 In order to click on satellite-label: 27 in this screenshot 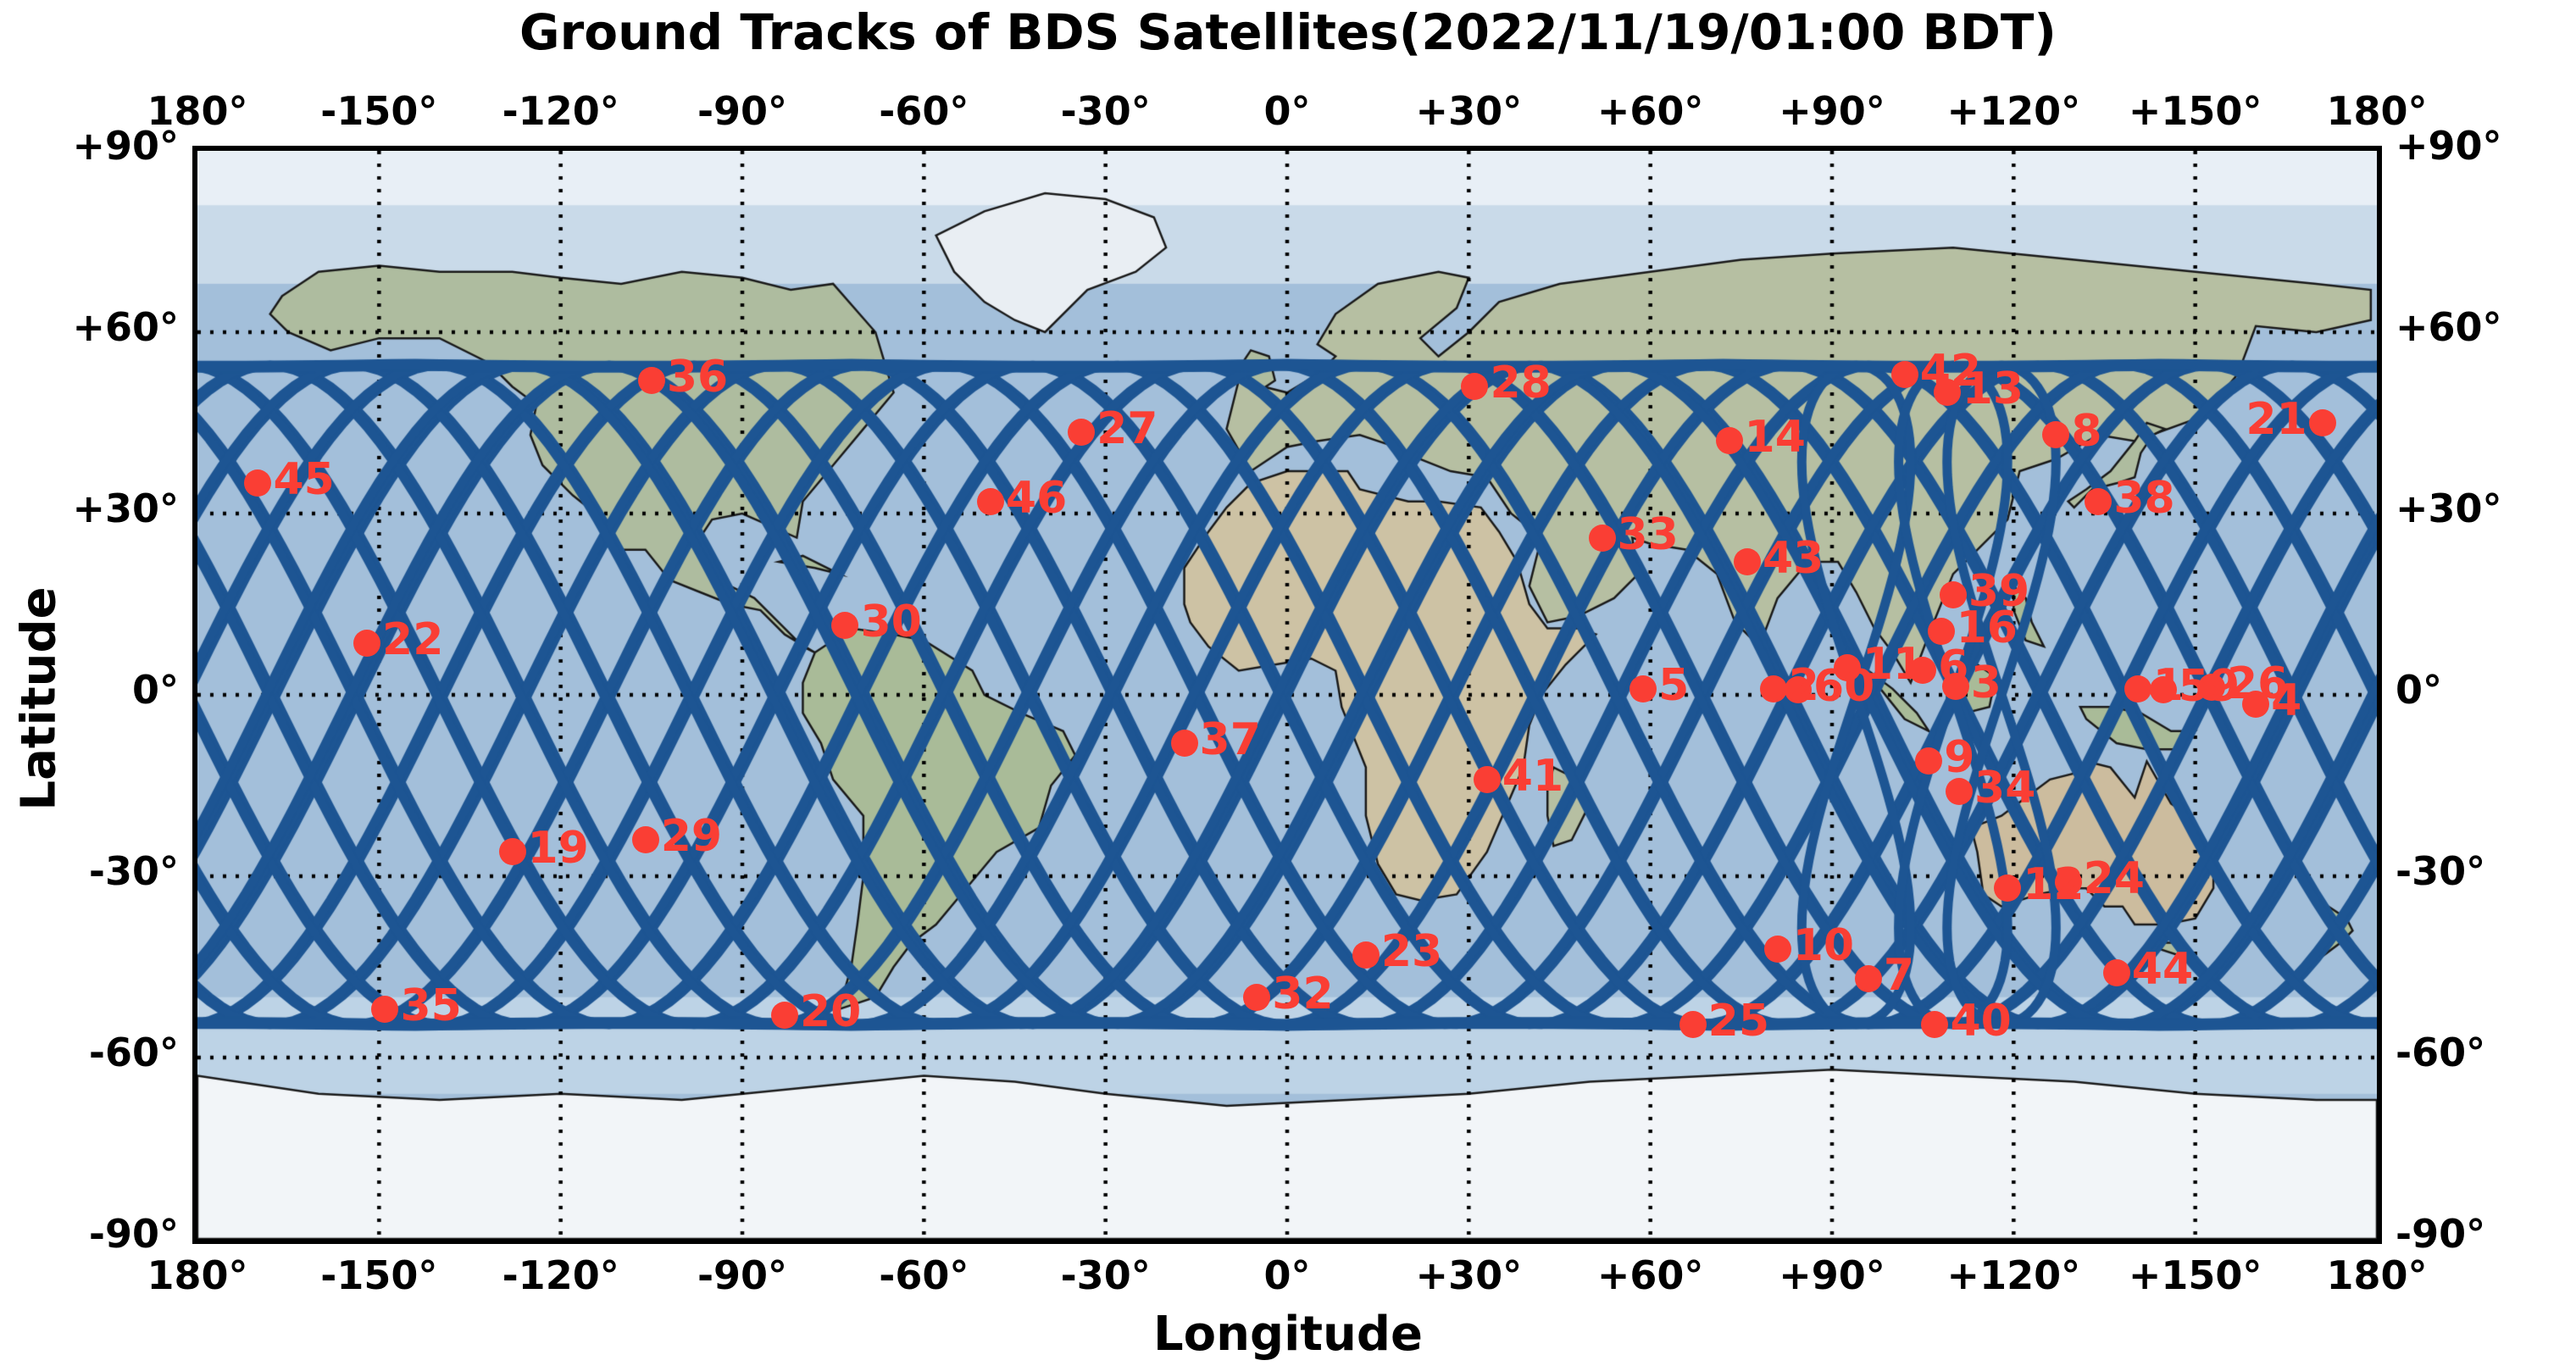, I will do `click(1127, 428)`.